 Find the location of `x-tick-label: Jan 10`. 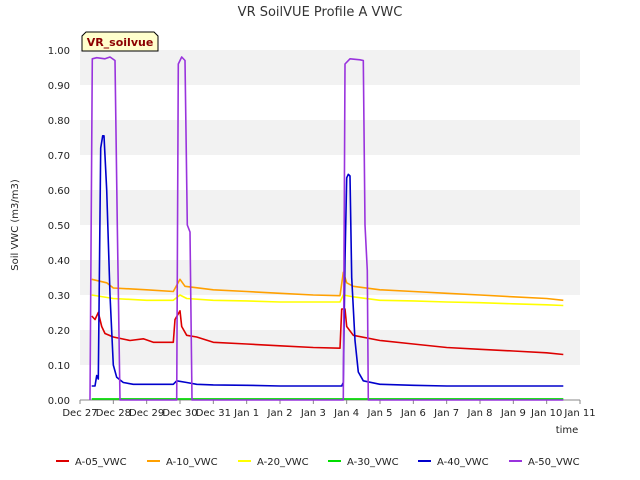

x-tick-label: Jan 10 is located at coordinates (546, 413).